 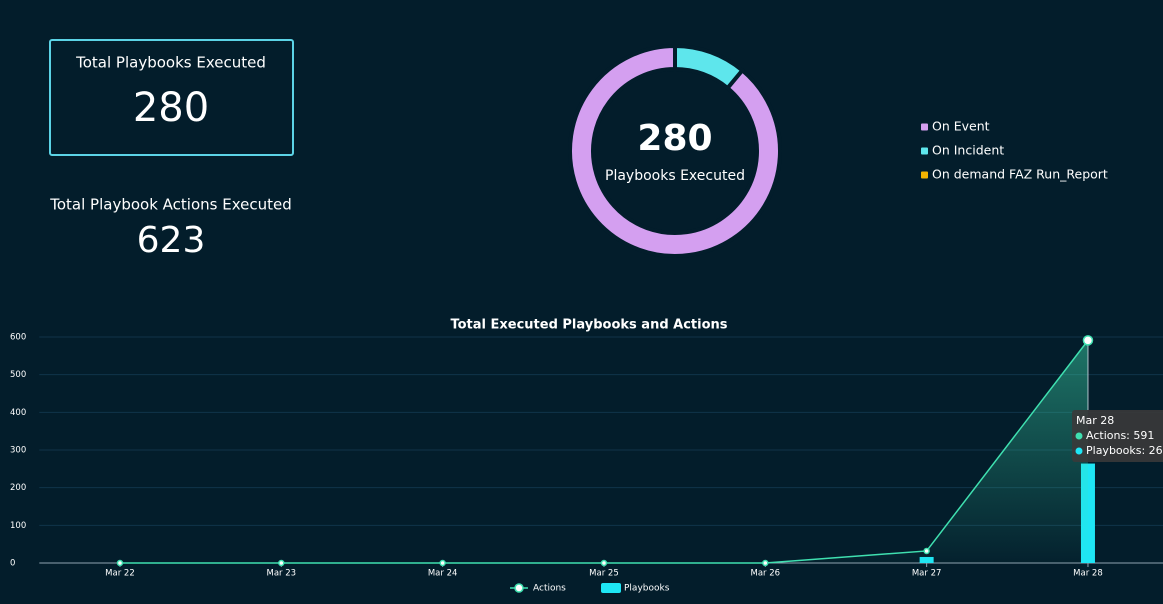 What do you see at coordinates (170, 205) in the screenshot?
I see `kpi-label: Total Playbook Actions Executed` at bounding box center [170, 205].